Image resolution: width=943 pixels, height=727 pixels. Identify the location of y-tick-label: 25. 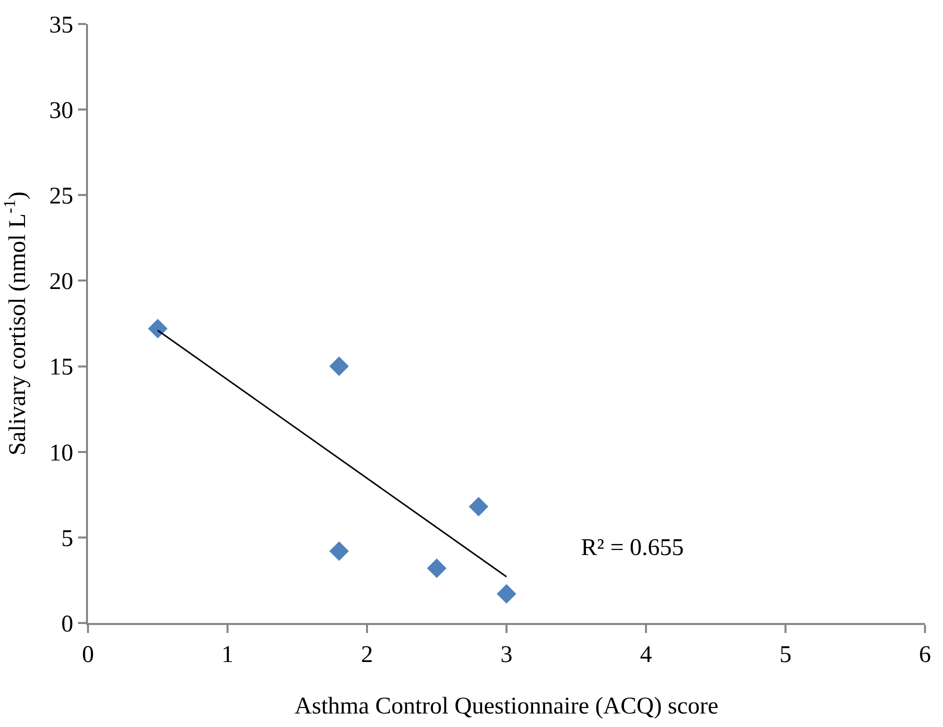
(61, 197).